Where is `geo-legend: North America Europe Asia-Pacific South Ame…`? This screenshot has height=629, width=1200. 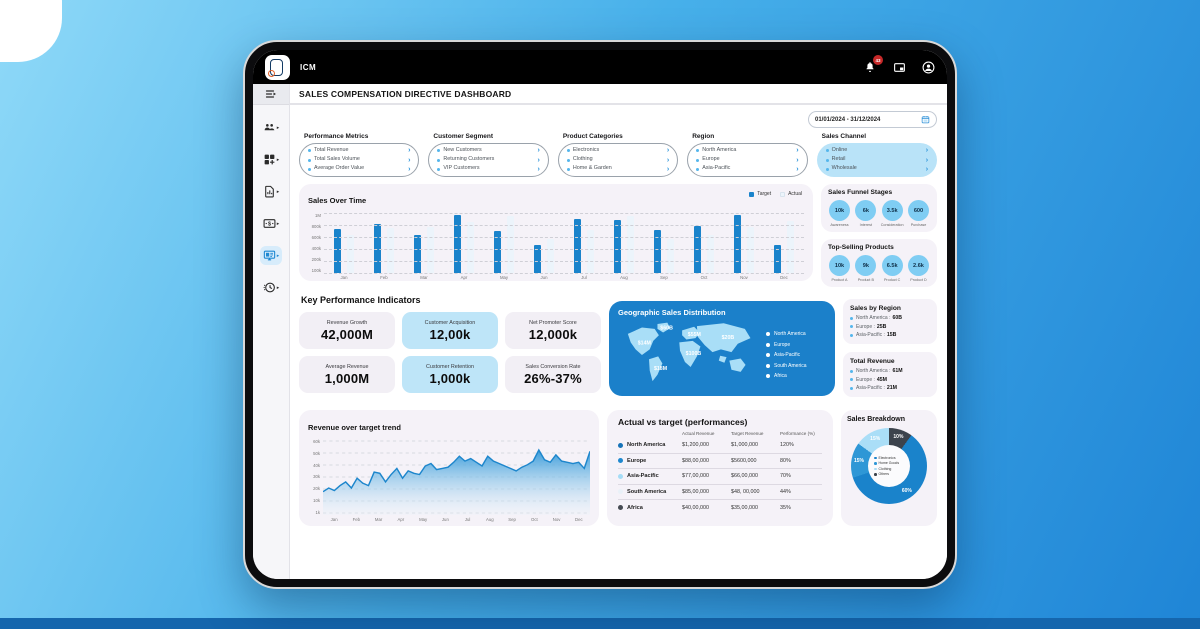
geo-legend: North America Europe Asia-Pacific South Ame… is located at coordinates (796, 355).